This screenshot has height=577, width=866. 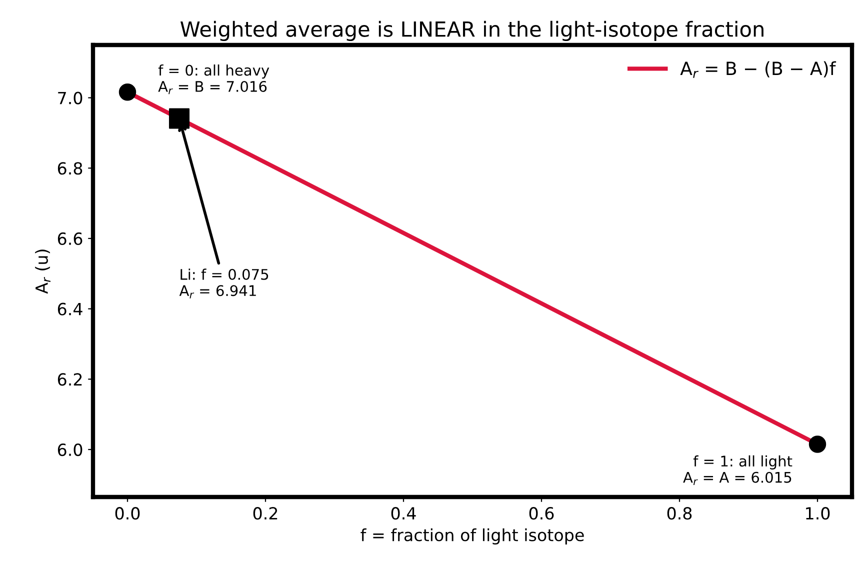 What do you see at coordinates (223, 283) in the screenshot?
I see `annotation: Li: f = 0.075 A$_{r}$ = 6.941` at bounding box center [223, 283].